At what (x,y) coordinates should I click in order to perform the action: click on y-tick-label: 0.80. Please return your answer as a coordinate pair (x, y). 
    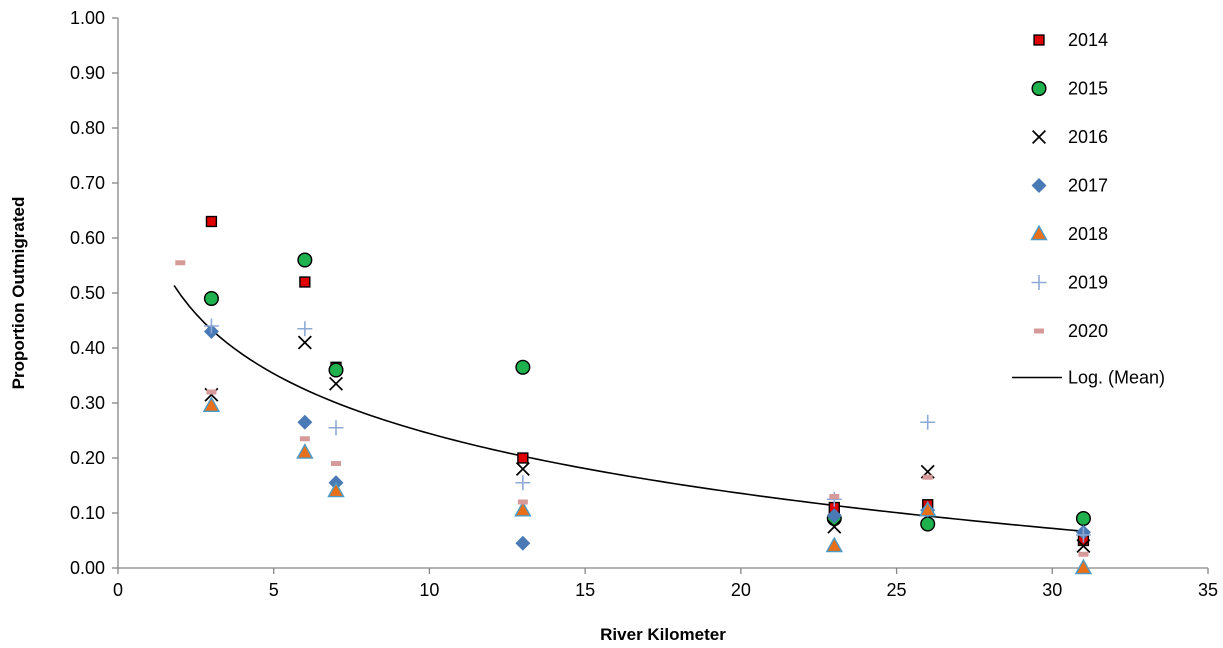
    Looking at the image, I should click on (87, 128).